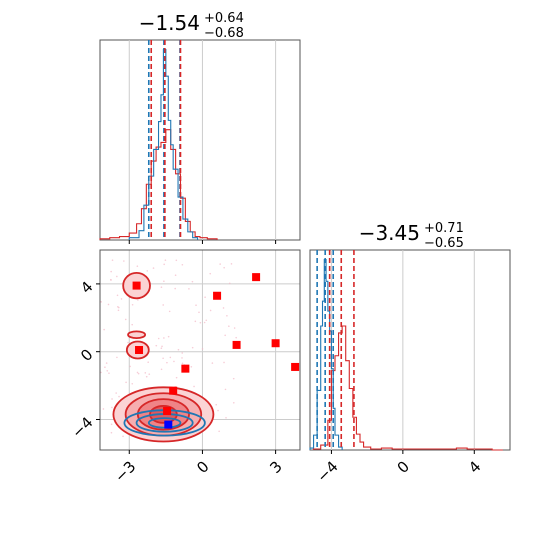  I want to click on hist-right-x-tick-label: −4, so click(327, 472).